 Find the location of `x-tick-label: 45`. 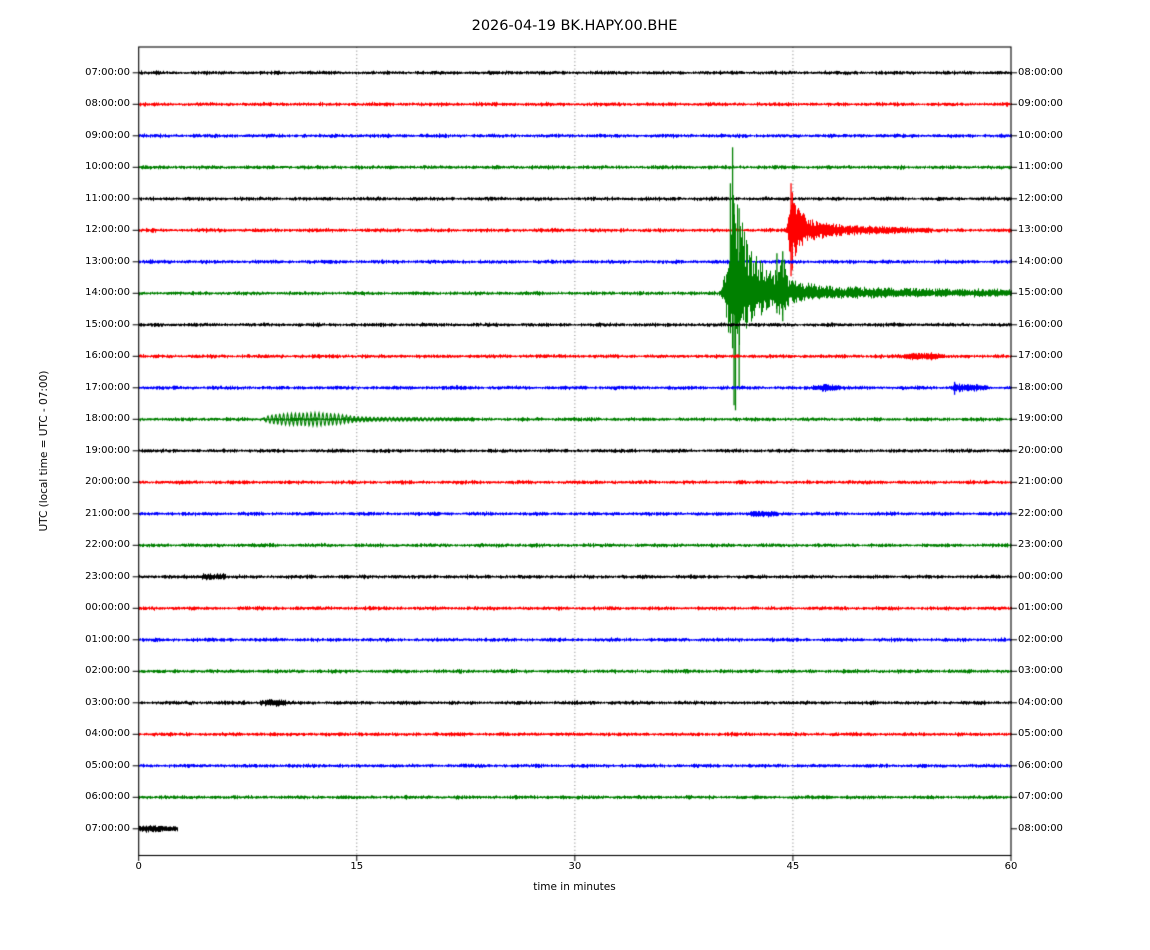

x-tick-label: 45 is located at coordinates (793, 866).